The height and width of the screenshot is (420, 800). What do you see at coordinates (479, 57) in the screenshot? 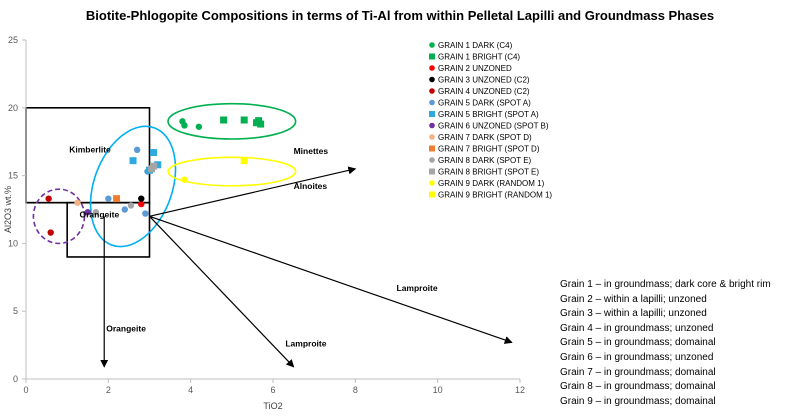
I see `legend-entry: GRAIN 1 BRIGHT (C4)` at bounding box center [479, 57].